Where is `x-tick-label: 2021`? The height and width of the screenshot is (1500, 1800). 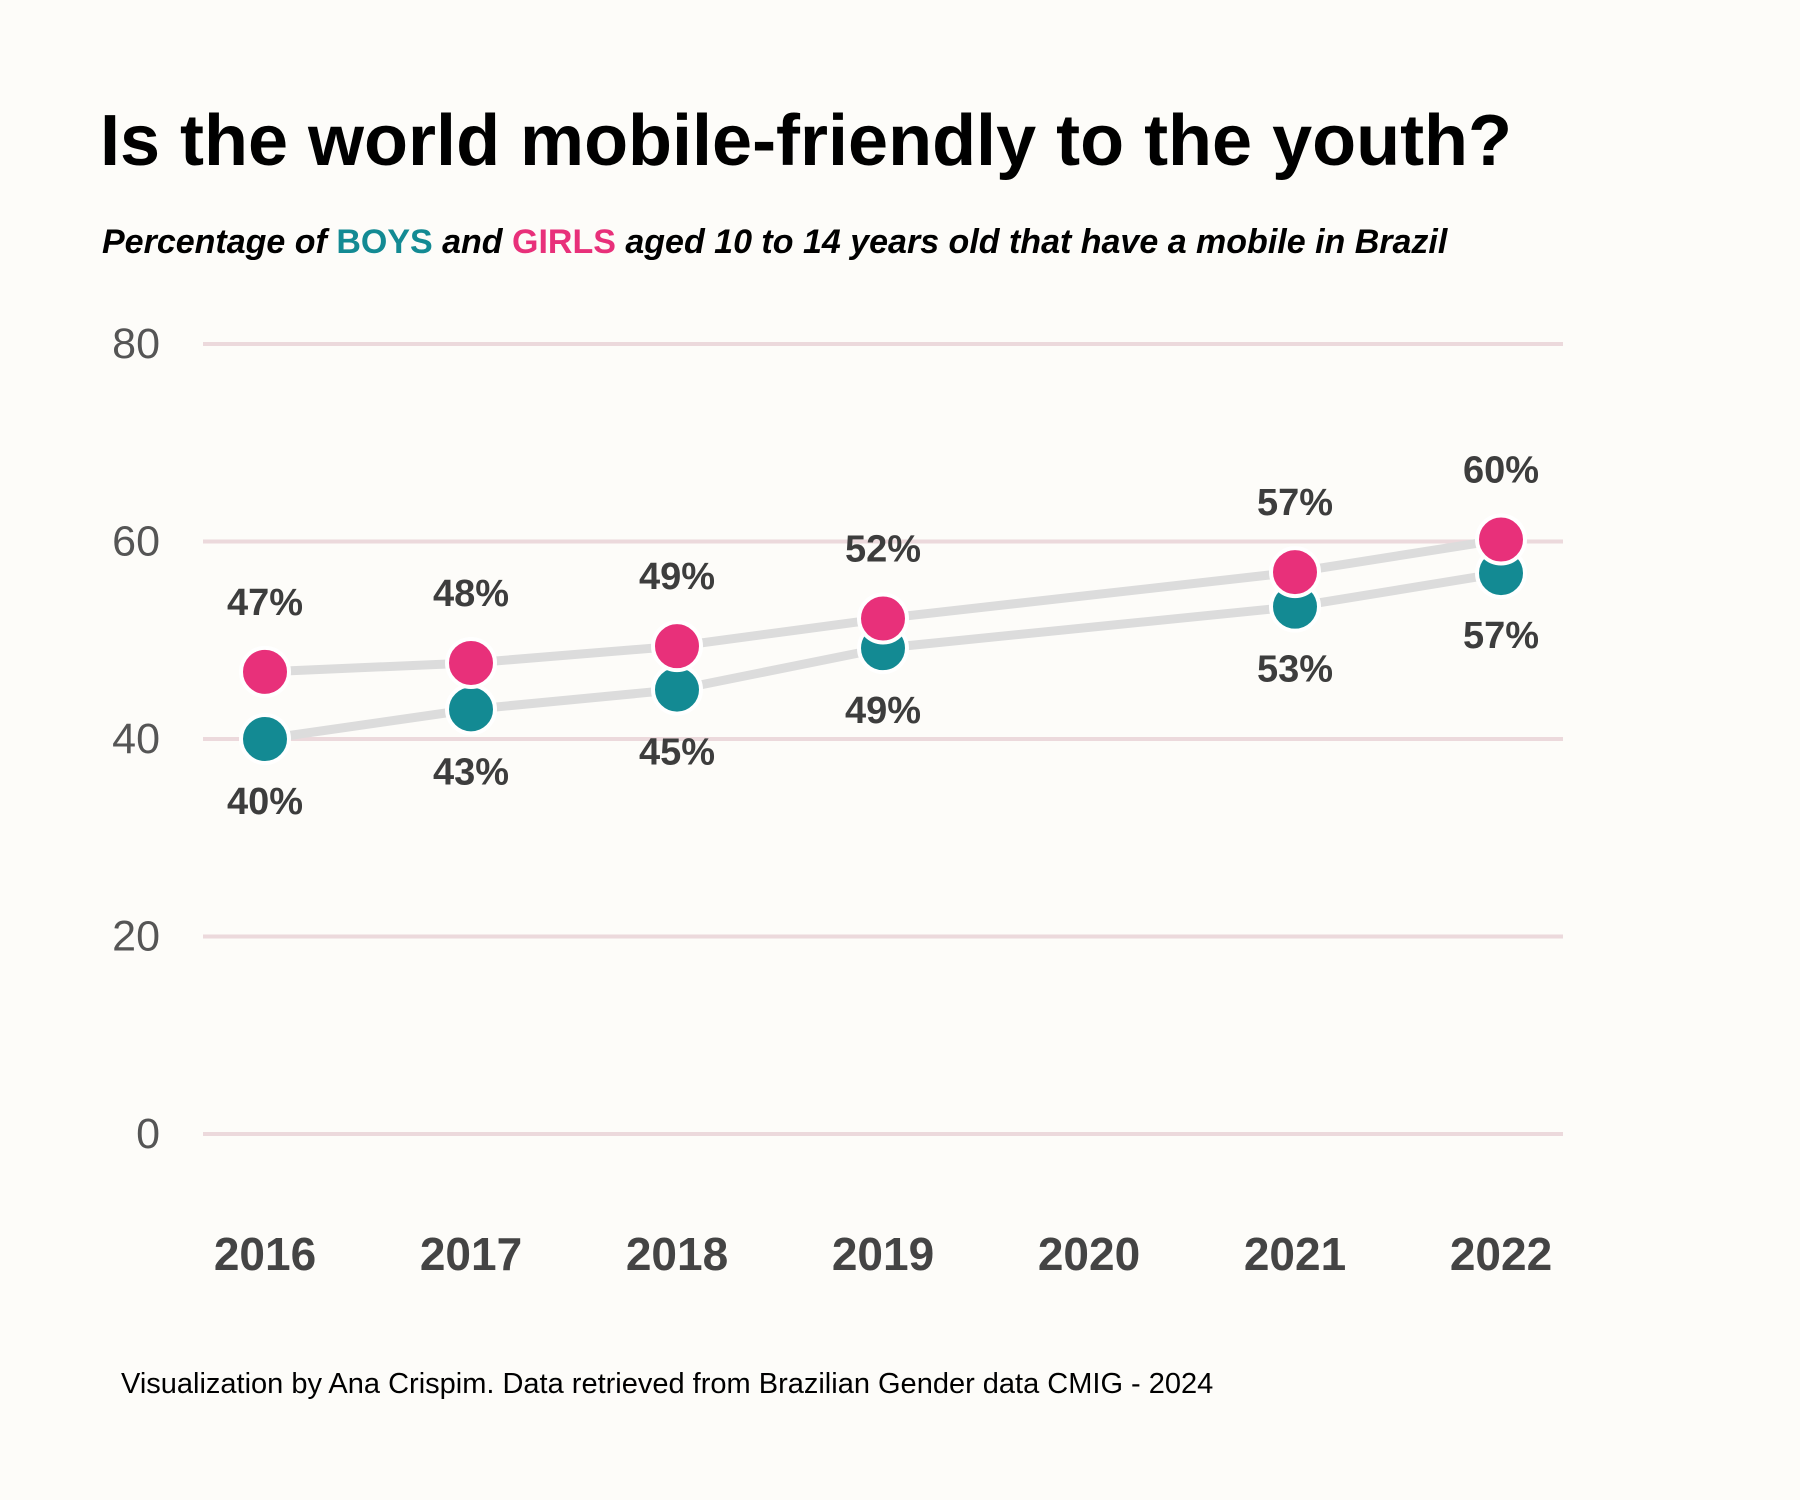
x-tick-label: 2021 is located at coordinates (1295, 1254).